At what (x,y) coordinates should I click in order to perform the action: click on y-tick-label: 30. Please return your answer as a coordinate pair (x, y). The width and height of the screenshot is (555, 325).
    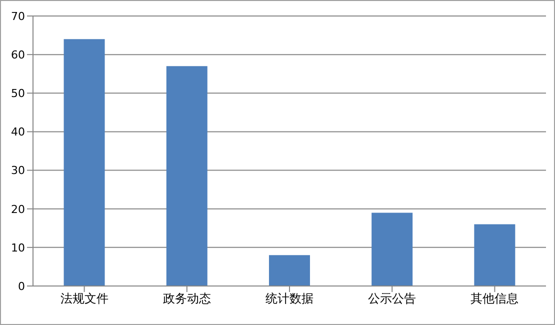
    Looking at the image, I should click on (18, 171).